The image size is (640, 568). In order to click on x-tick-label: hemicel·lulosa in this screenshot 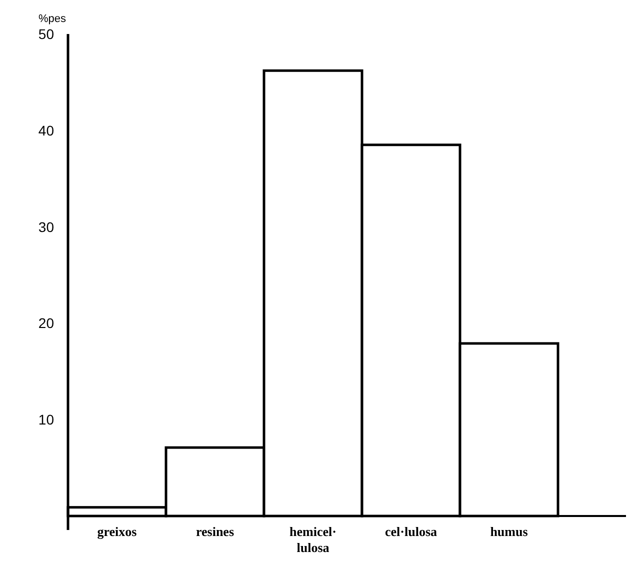, I will do `click(313, 539)`.